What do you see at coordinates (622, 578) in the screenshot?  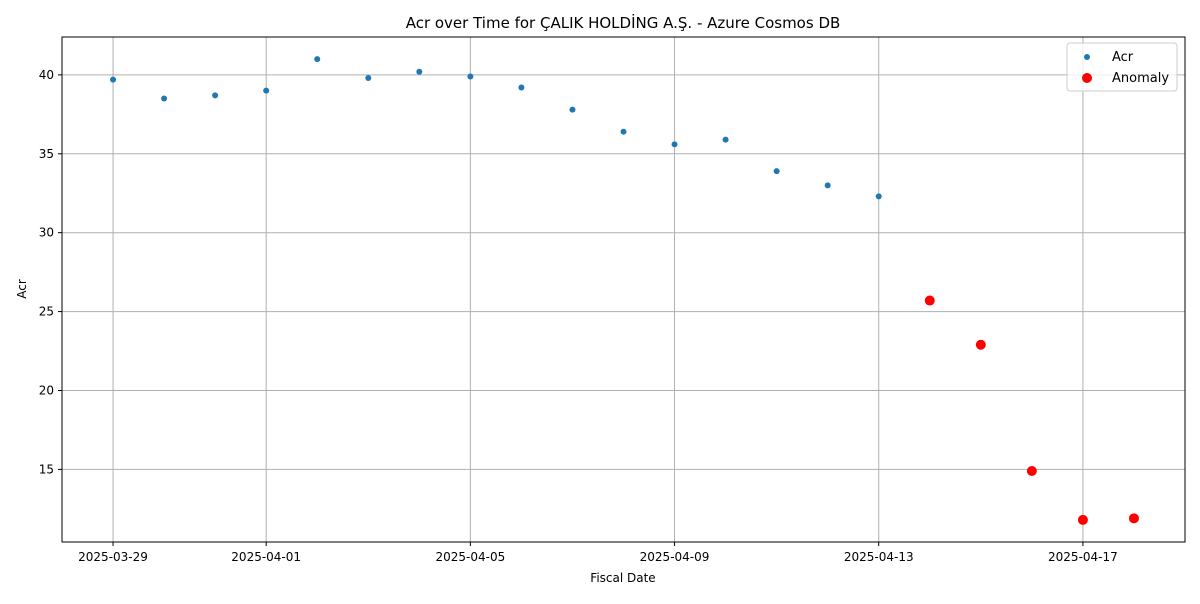 I see `x-axis-label: Fiscal Date` at bounding box center [622, 578].